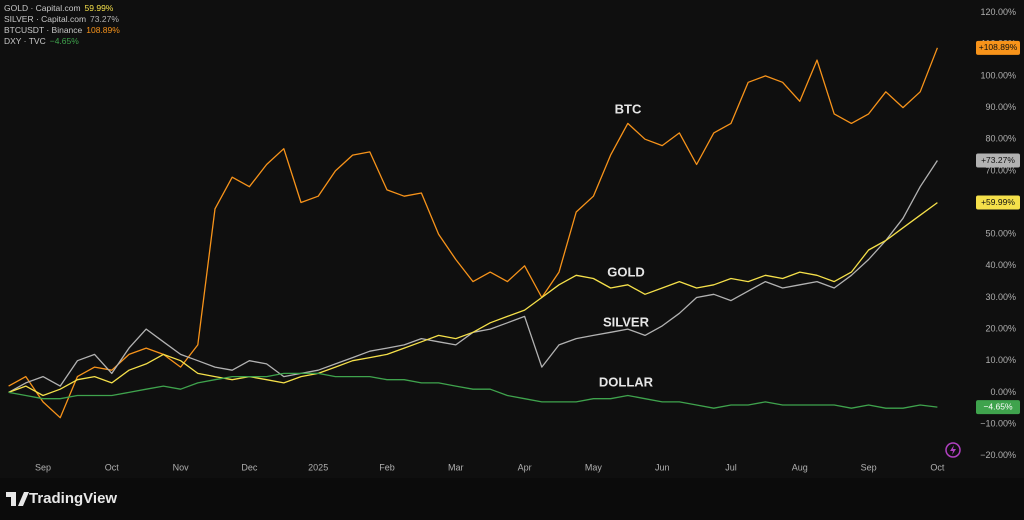  Describe the element at coordinates (800, 467) in the screenshot. I see `x-tick-label: Aug` at that location.